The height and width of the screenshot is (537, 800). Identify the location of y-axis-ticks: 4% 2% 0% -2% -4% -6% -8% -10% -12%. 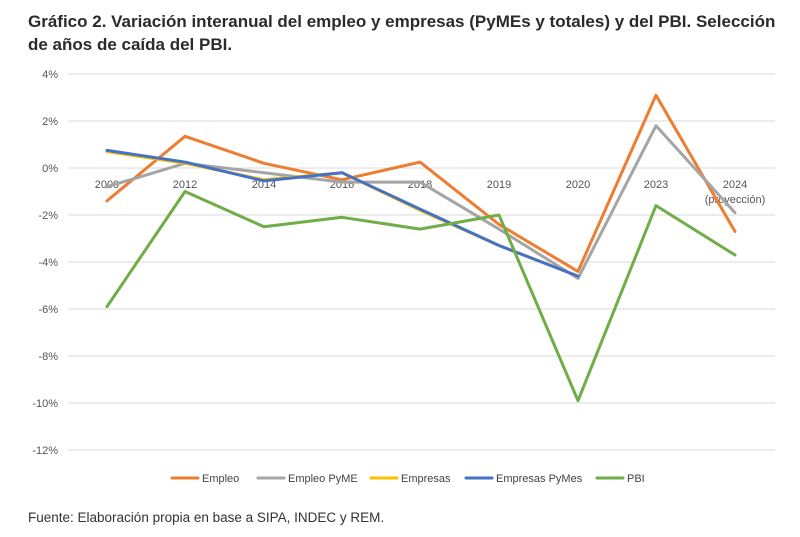
(45, 263).